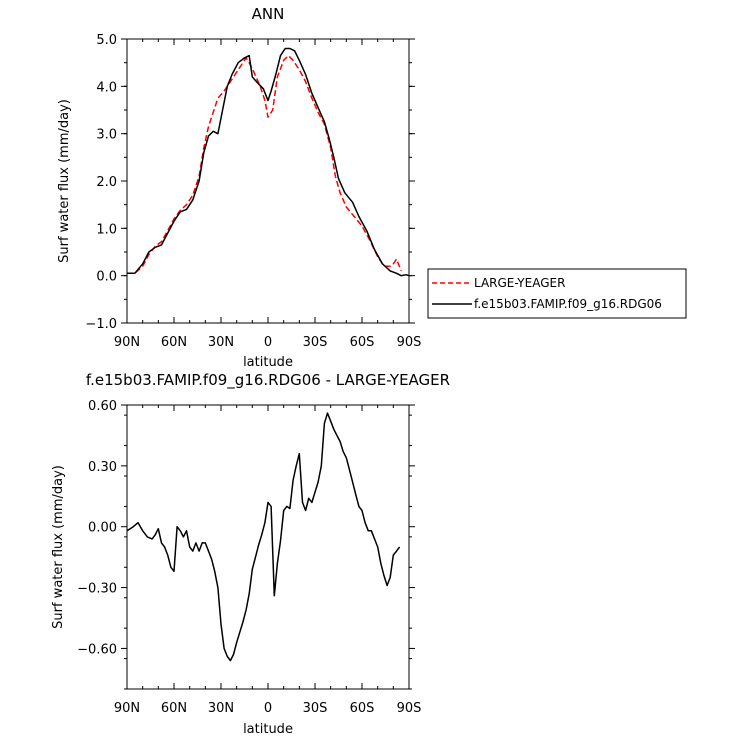 Image resolution: width=733 pixels, height=740 pixels. I want to click on bottom-x-tick-label: 30S, so click(315, 708).